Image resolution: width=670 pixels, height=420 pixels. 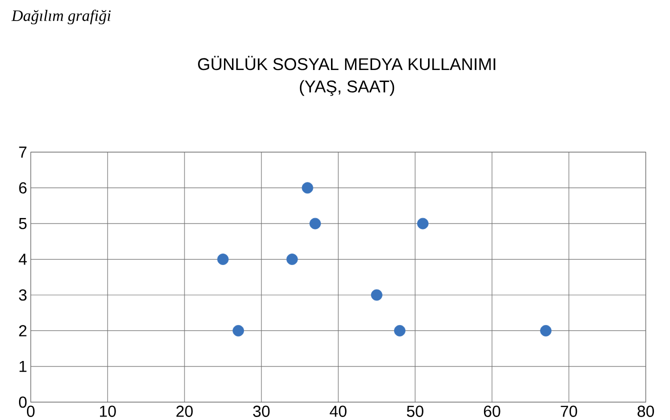 I want to click on x-tick-label: 50, so click(x=415, y=411).